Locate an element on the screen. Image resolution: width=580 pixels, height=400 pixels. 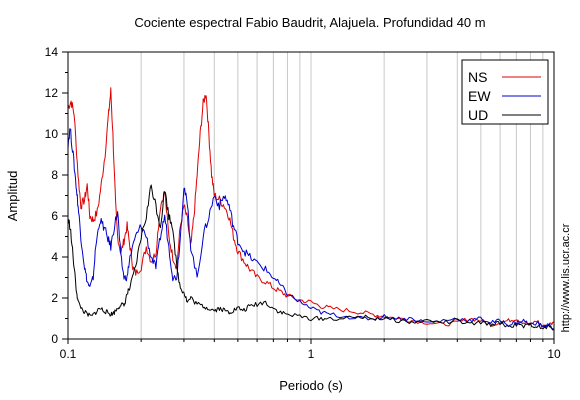
y-tick-label: 4 is located at coordinates (54, 257).